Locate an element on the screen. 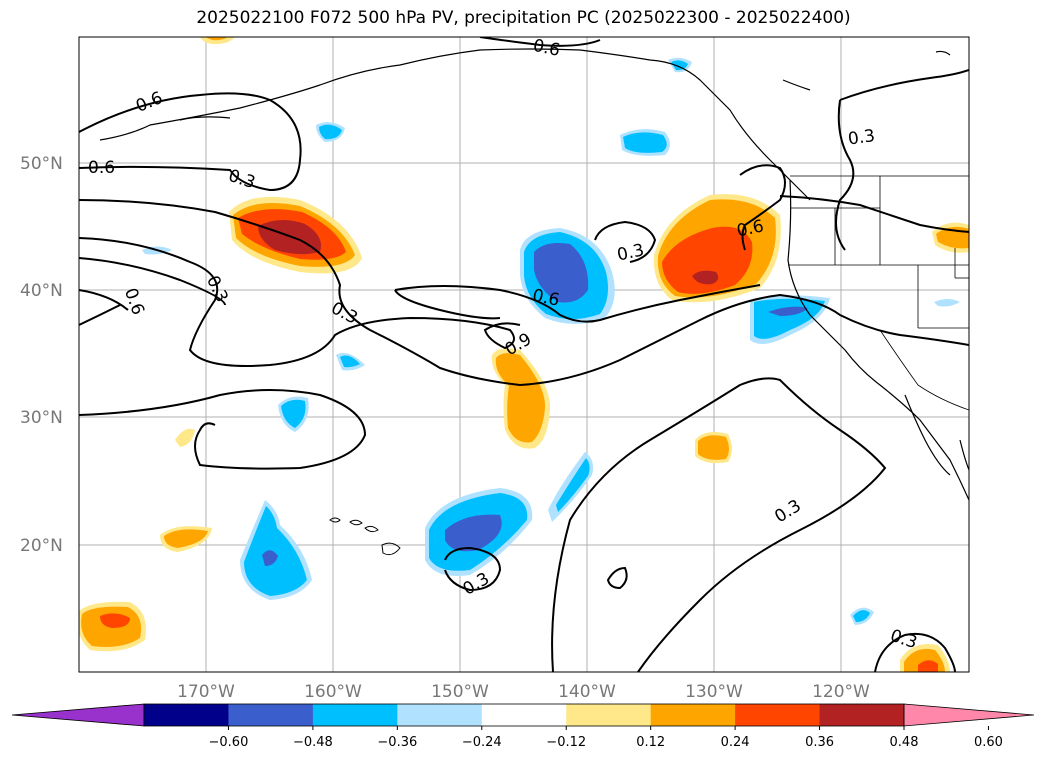  lat-label: 40°N is located at coordinates (41, 291).